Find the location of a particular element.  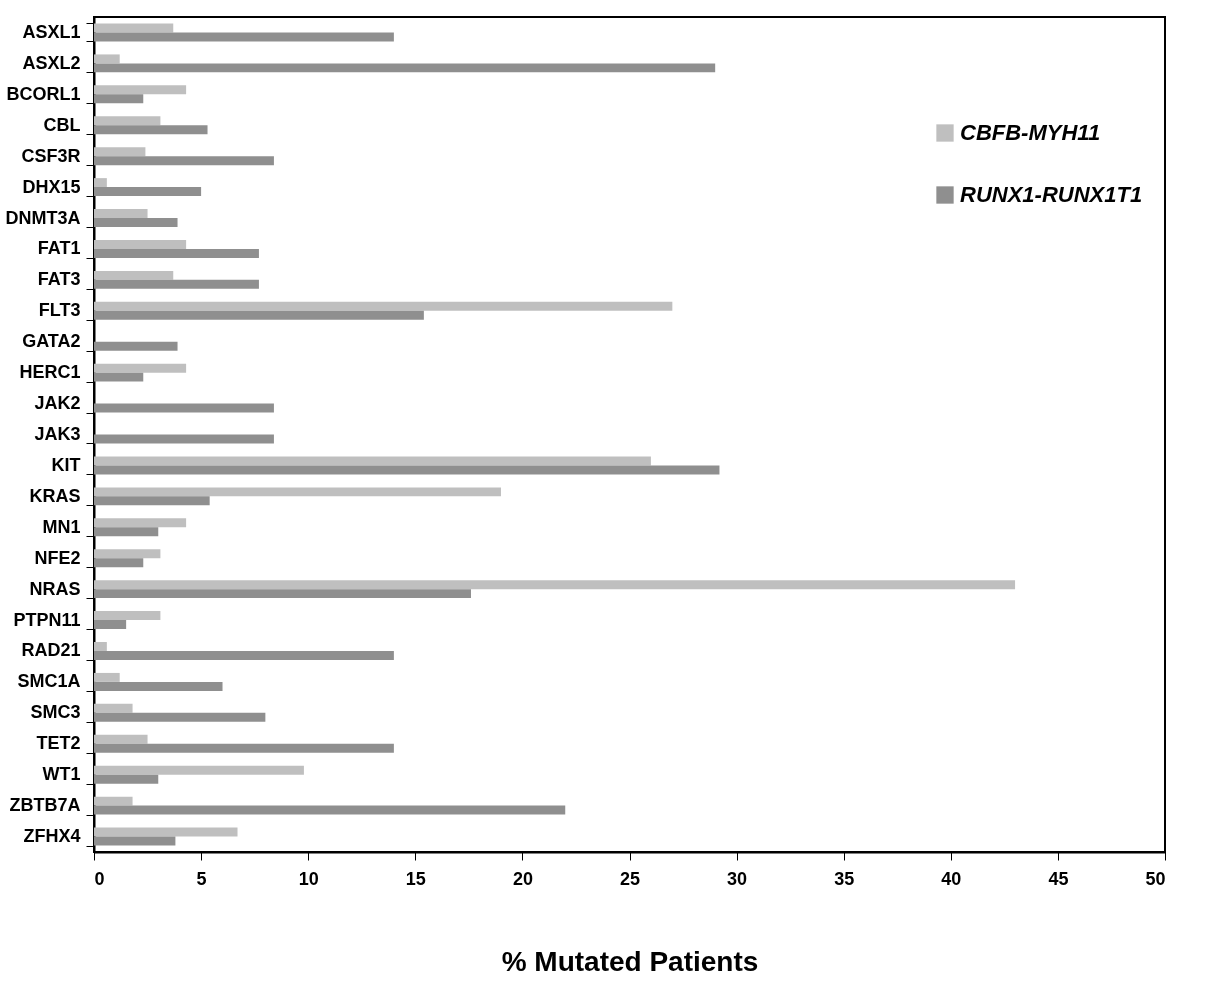

y-tick-label: NRAS is located at coordinates (55, 588).